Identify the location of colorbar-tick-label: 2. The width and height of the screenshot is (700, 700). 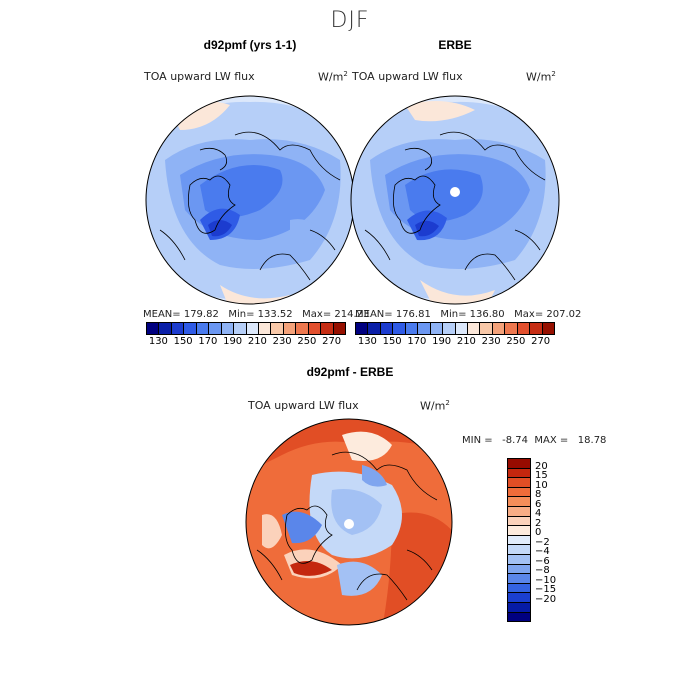
(538, 523).